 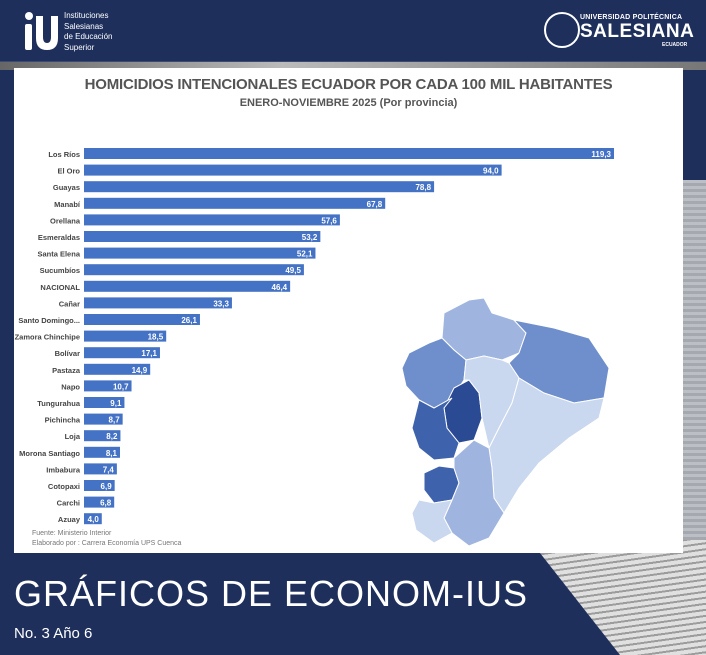 What do you see at coordinates (112, 436) in the screenshot?
I see `value-label: 8,2` at bounding box center [112, 436].